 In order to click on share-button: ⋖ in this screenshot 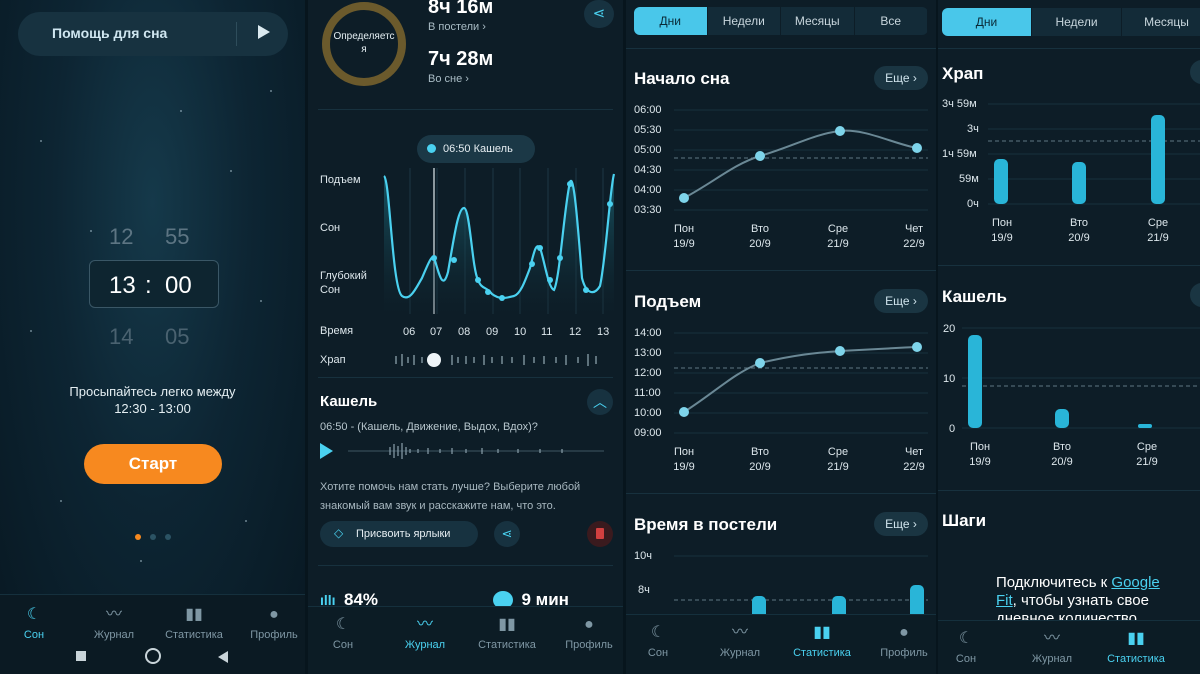, I will do `click(599, 14)`.